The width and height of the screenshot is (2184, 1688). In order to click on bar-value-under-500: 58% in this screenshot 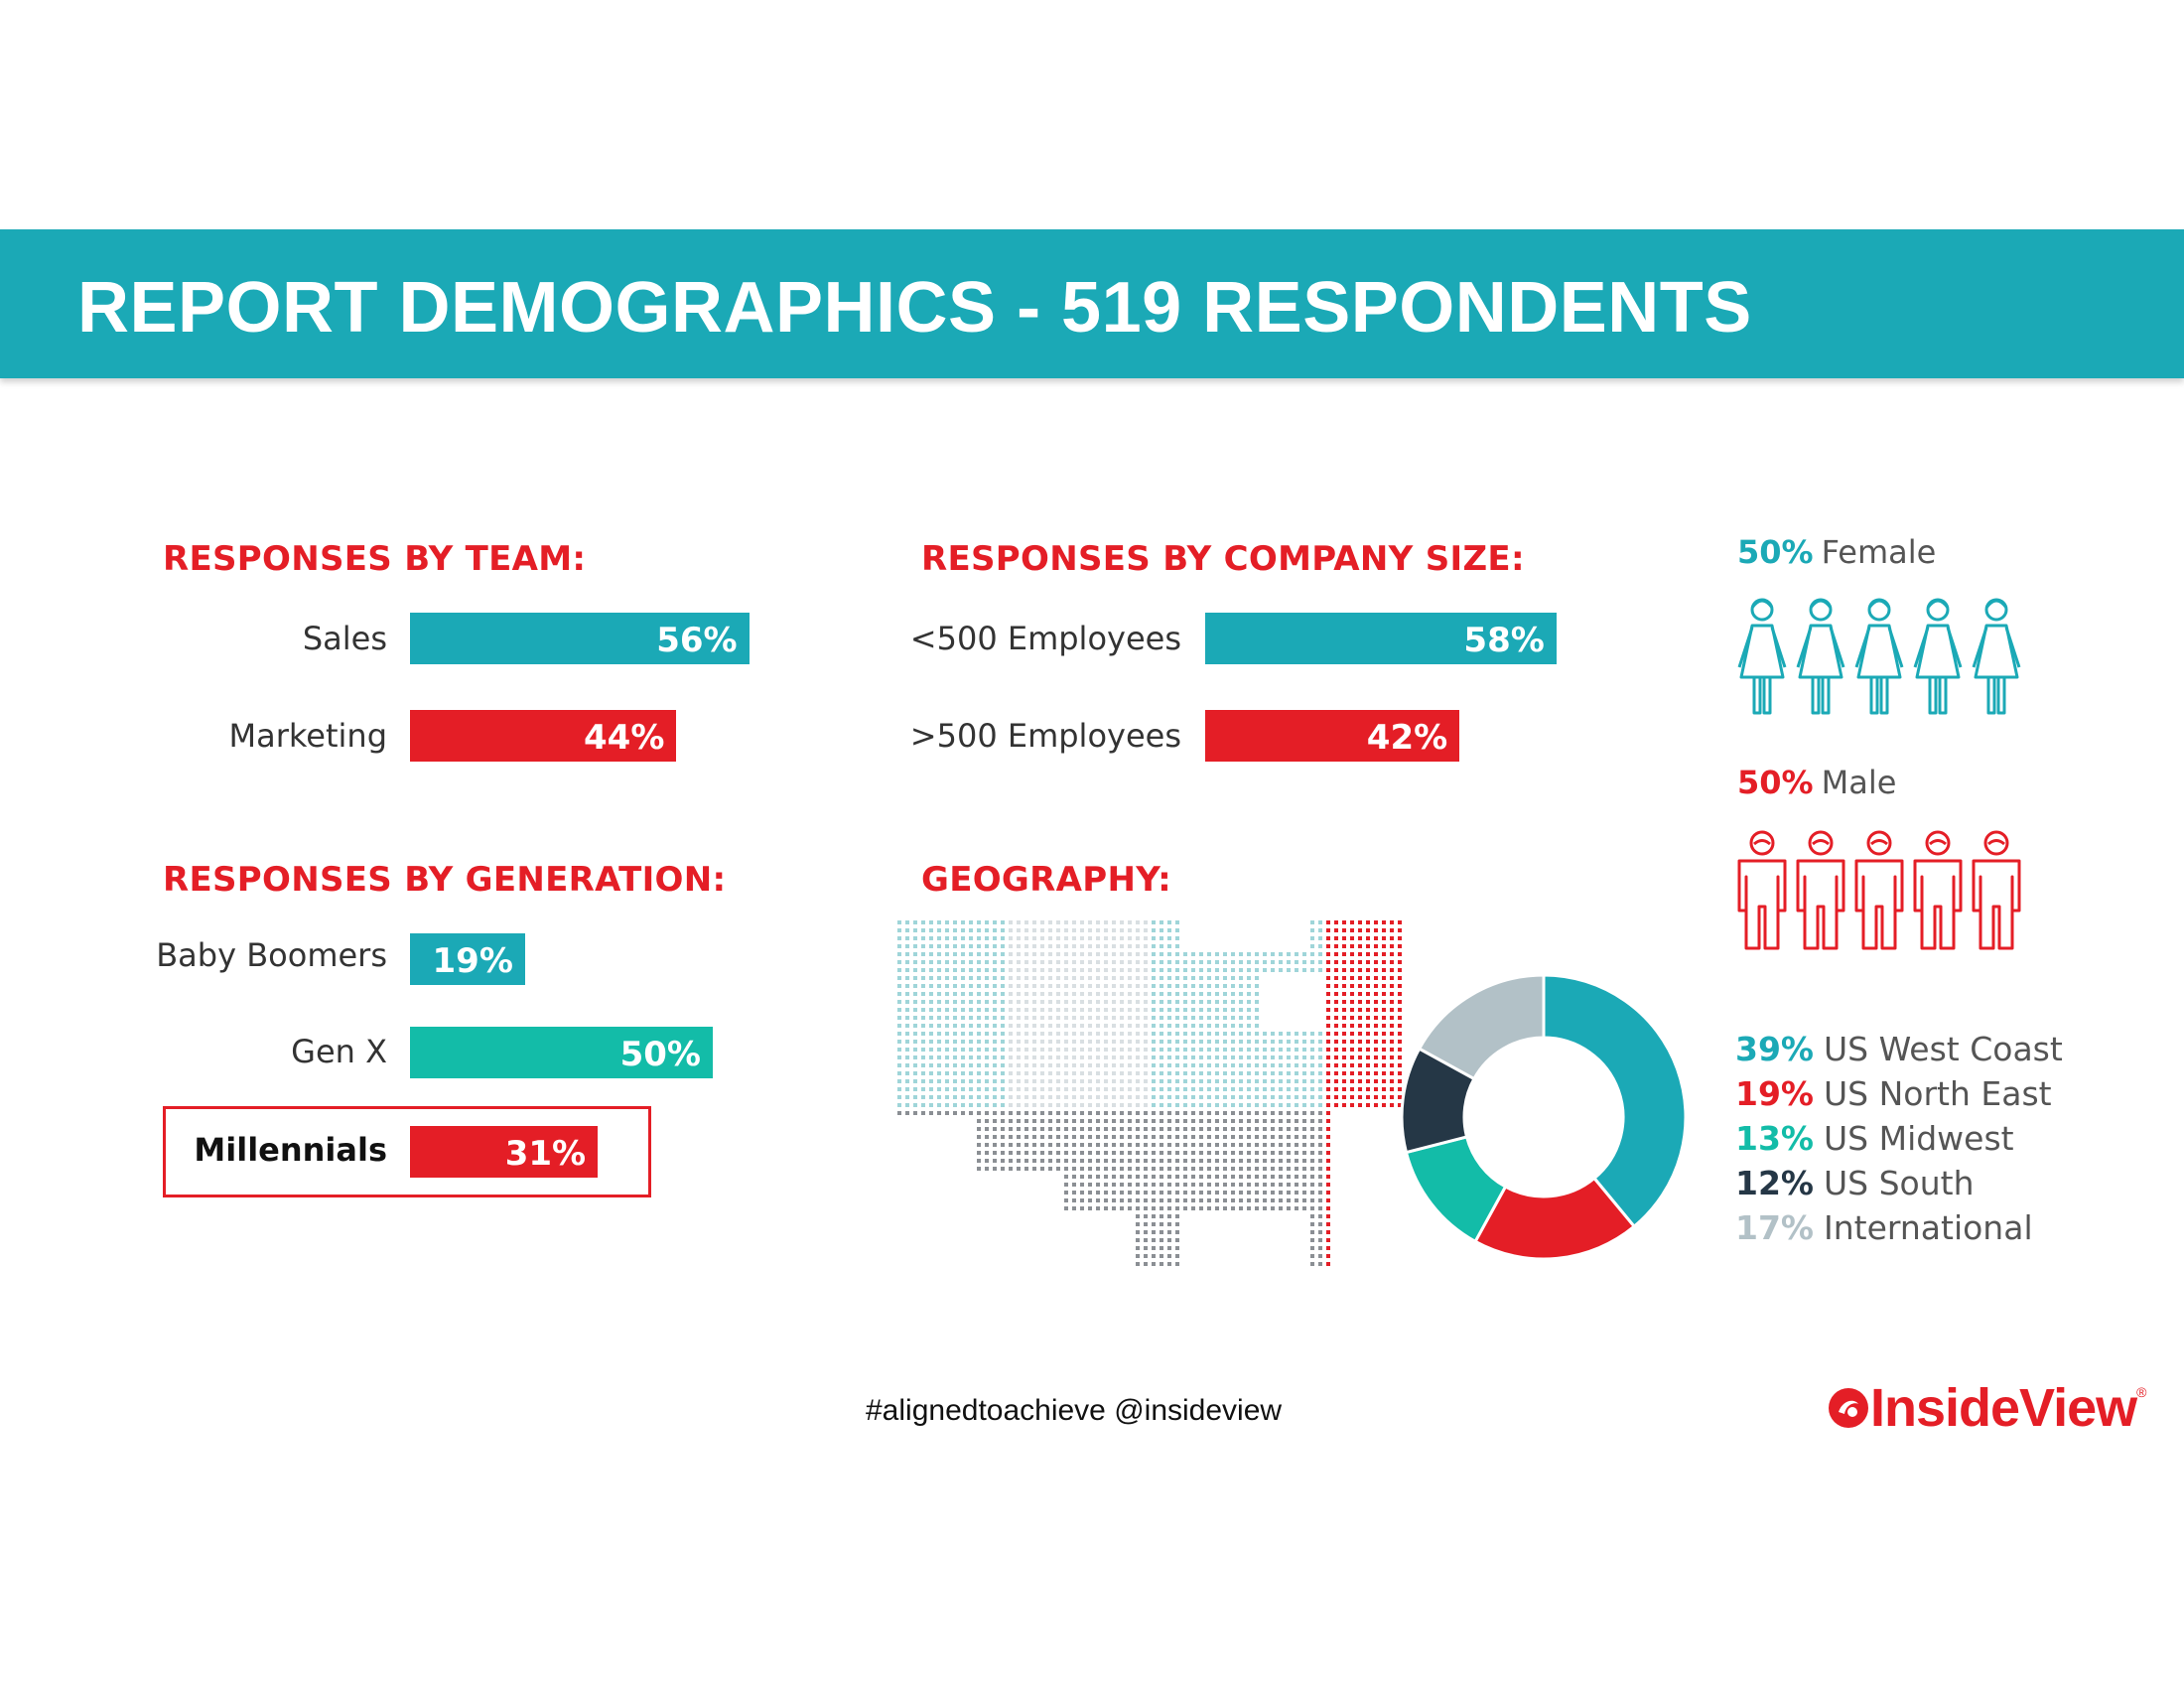, I will do `click(1504, 640)`.